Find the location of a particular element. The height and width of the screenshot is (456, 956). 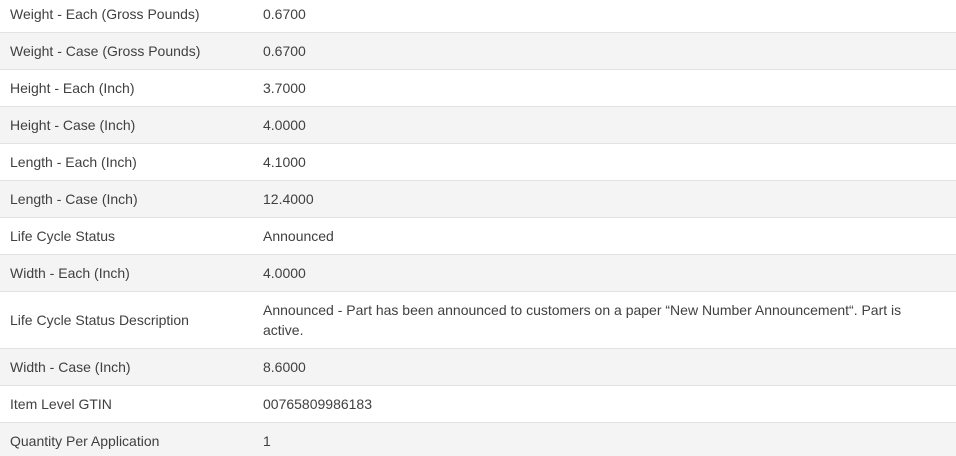

attribute-label: Item Level GTIN is located at coordinates (61, 404).